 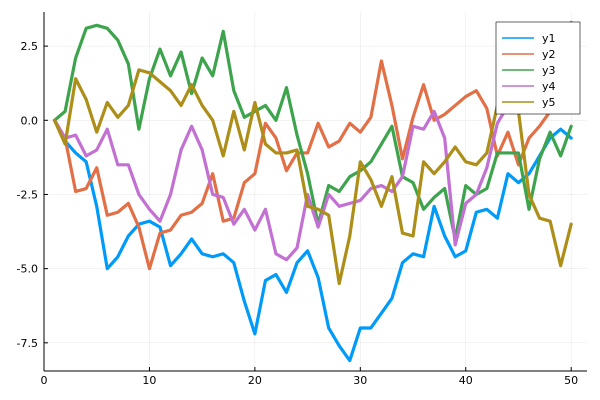 What do you see at coordinates (27, 343) in the screenshot?
I see `y-tick-label: -7.5` at bounding box center [27, 343].